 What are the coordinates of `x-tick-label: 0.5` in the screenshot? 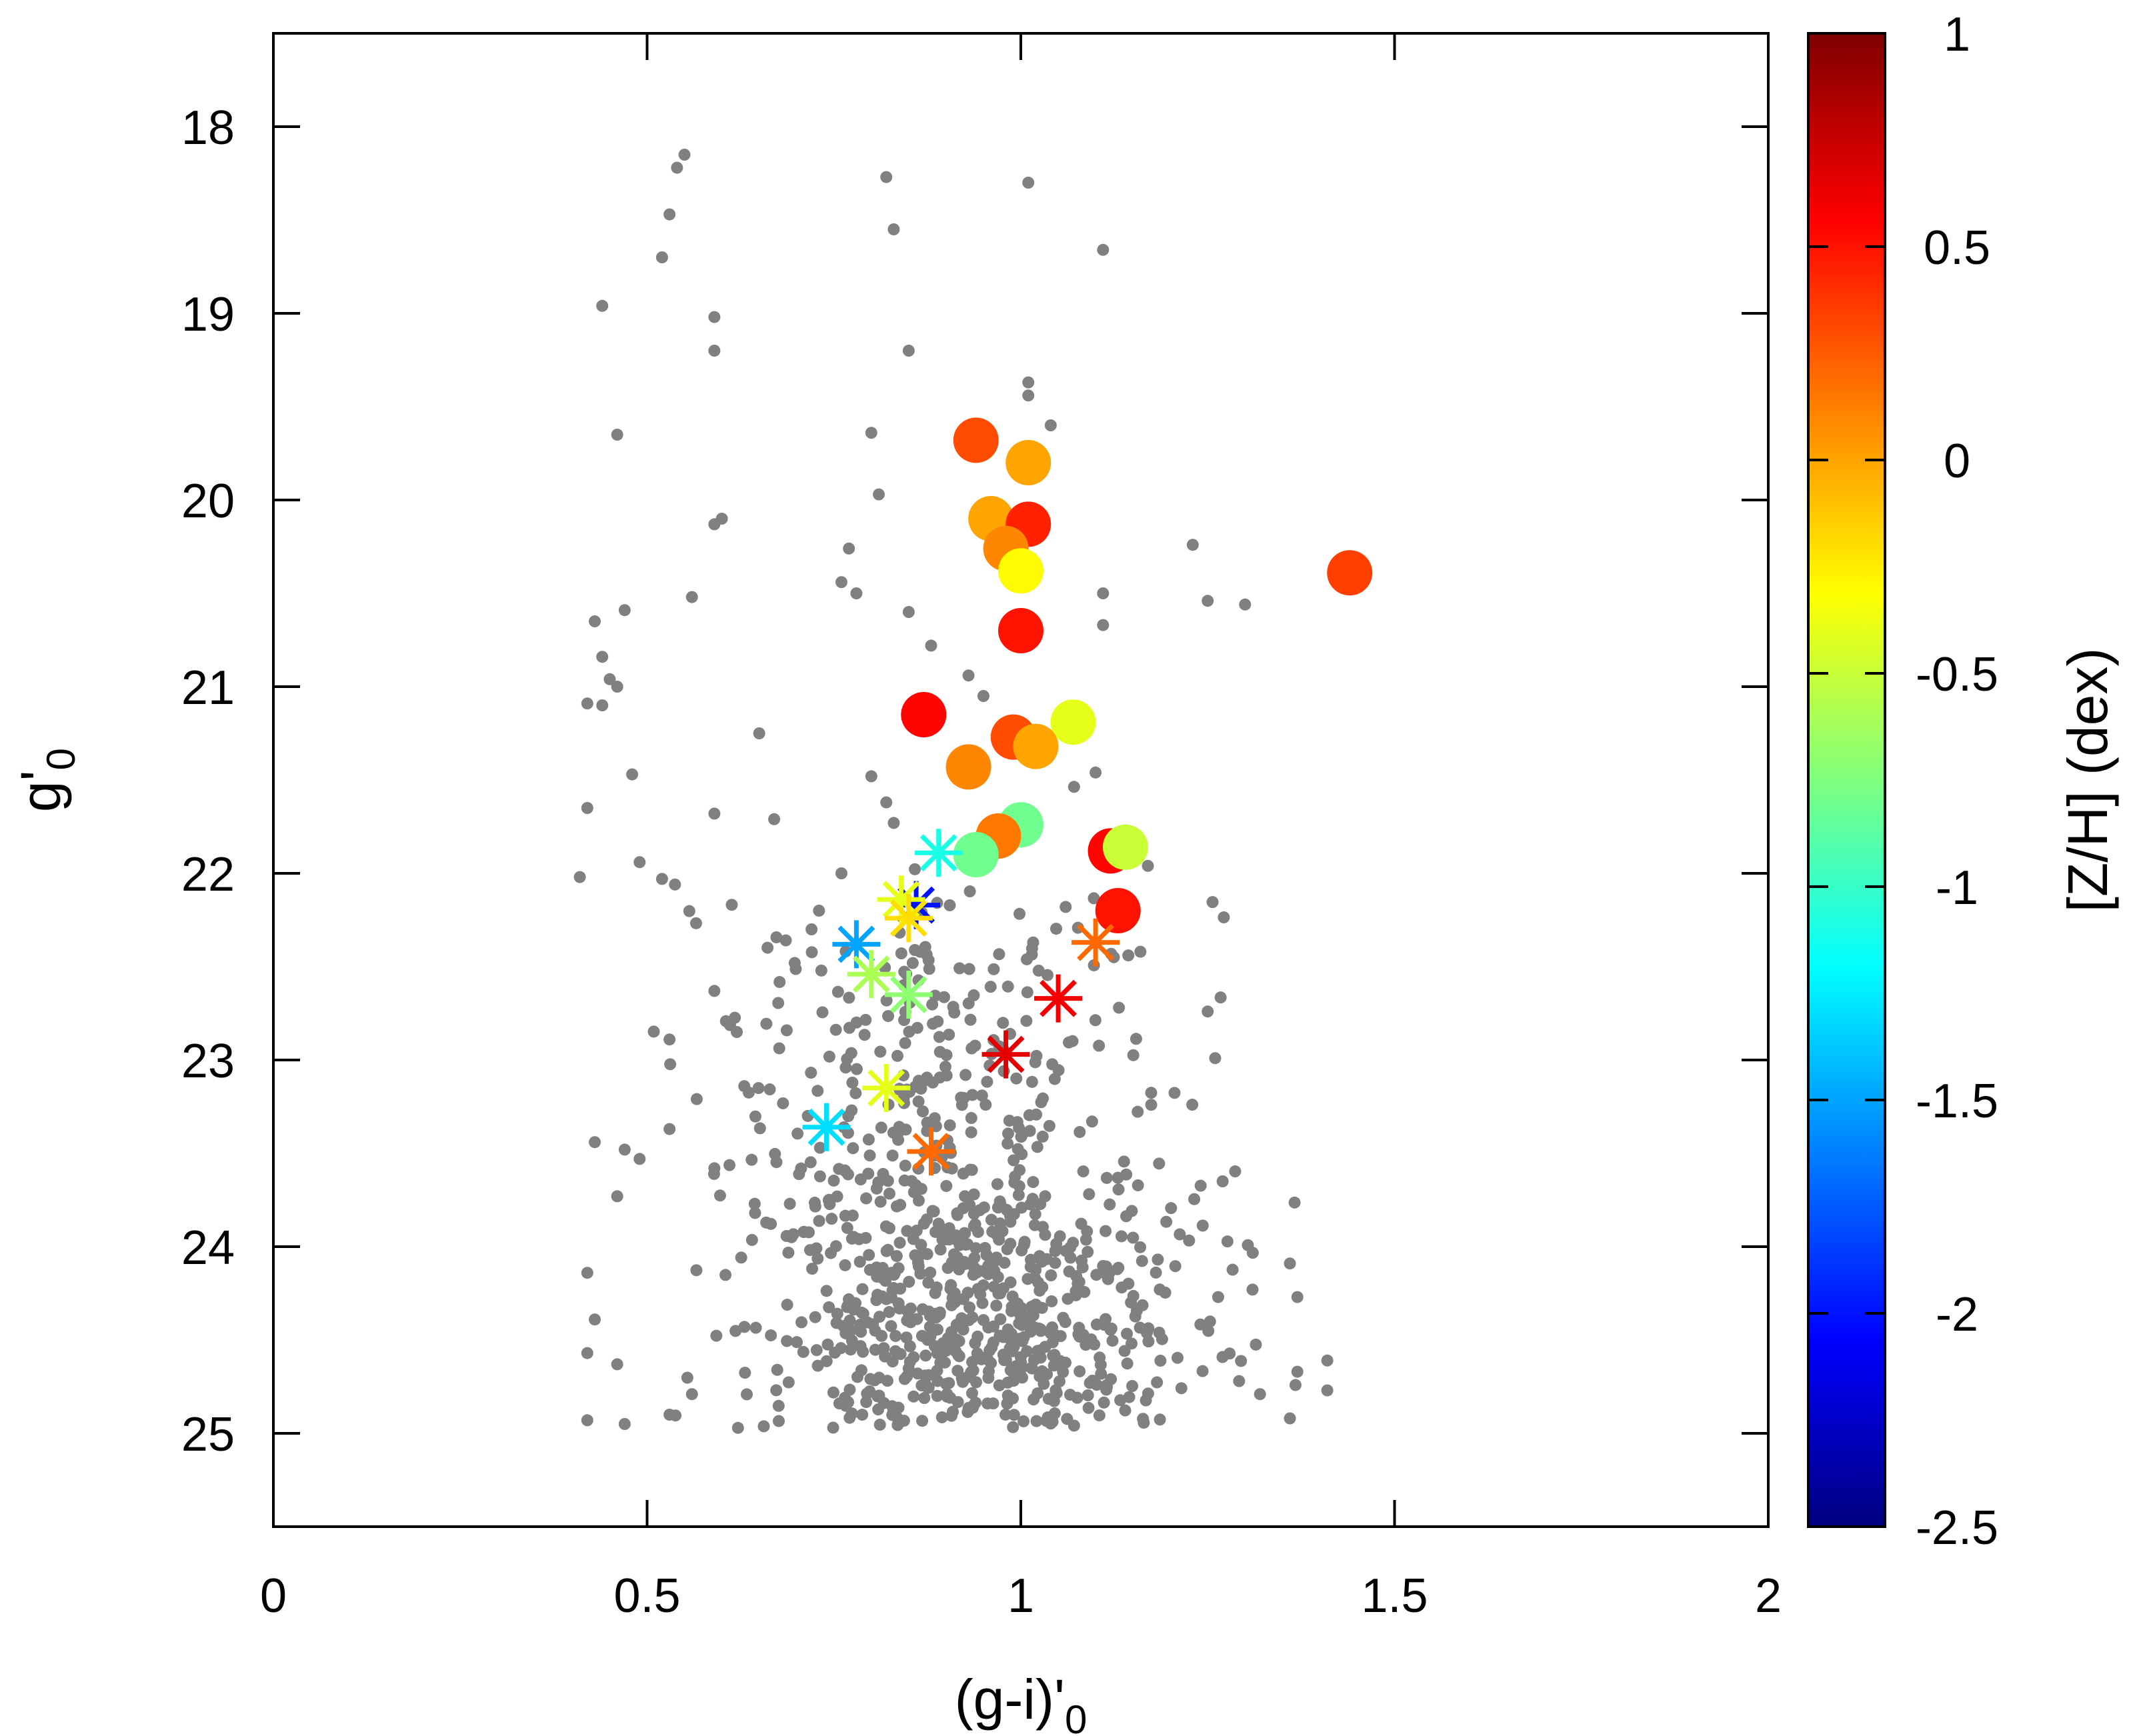 It's located at (646, 1596).